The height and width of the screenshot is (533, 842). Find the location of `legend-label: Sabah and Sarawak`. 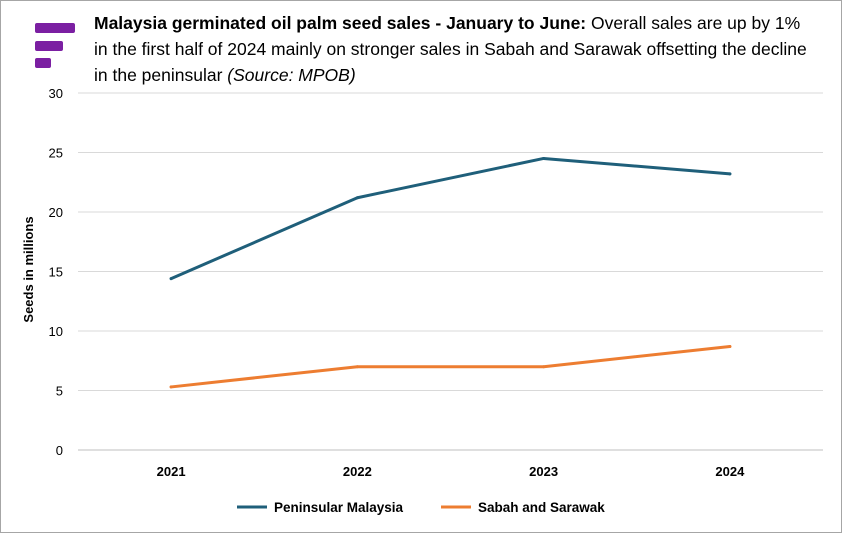

legend-label: Sabah and Sarawak is located at coordinates (541, 507).